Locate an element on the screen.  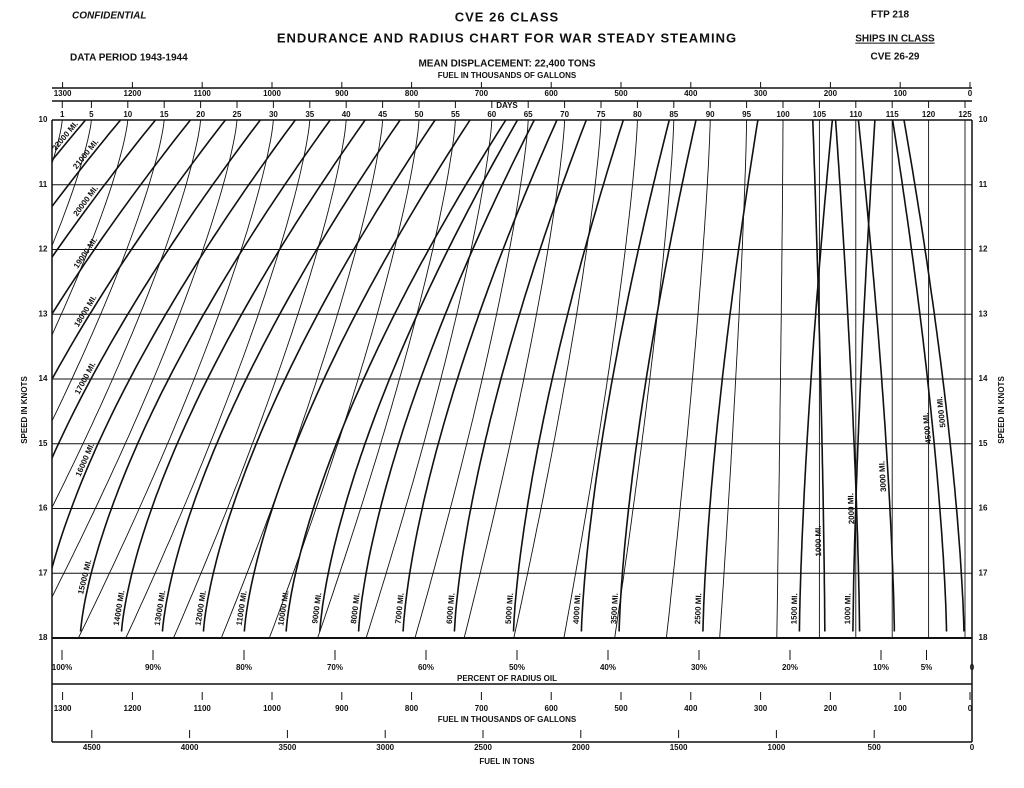
ships: CVE 26-29 is located at coordinates (895, 57).